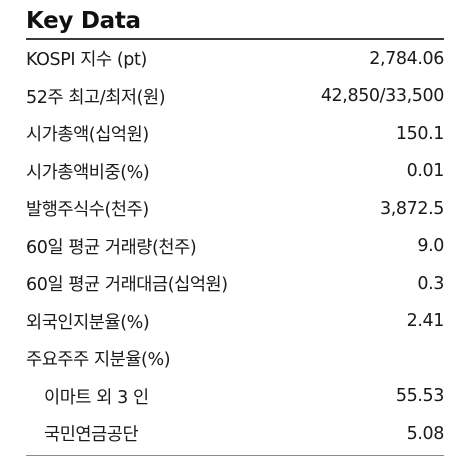  Describe the element at coordinates (127, 285) in the screenshot. I see `row-label: 60일 평균 거래대금(십억원)` at that location.